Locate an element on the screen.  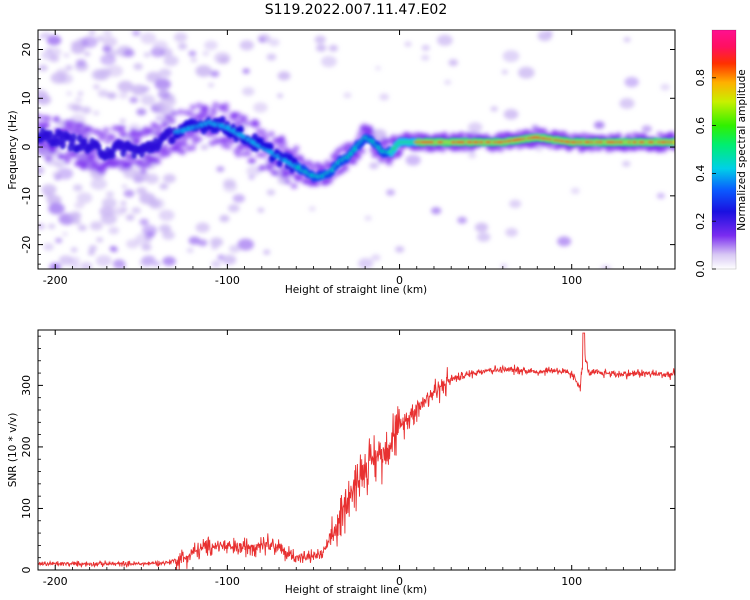
heat-ridge-core is located at coordinates (673, 142).